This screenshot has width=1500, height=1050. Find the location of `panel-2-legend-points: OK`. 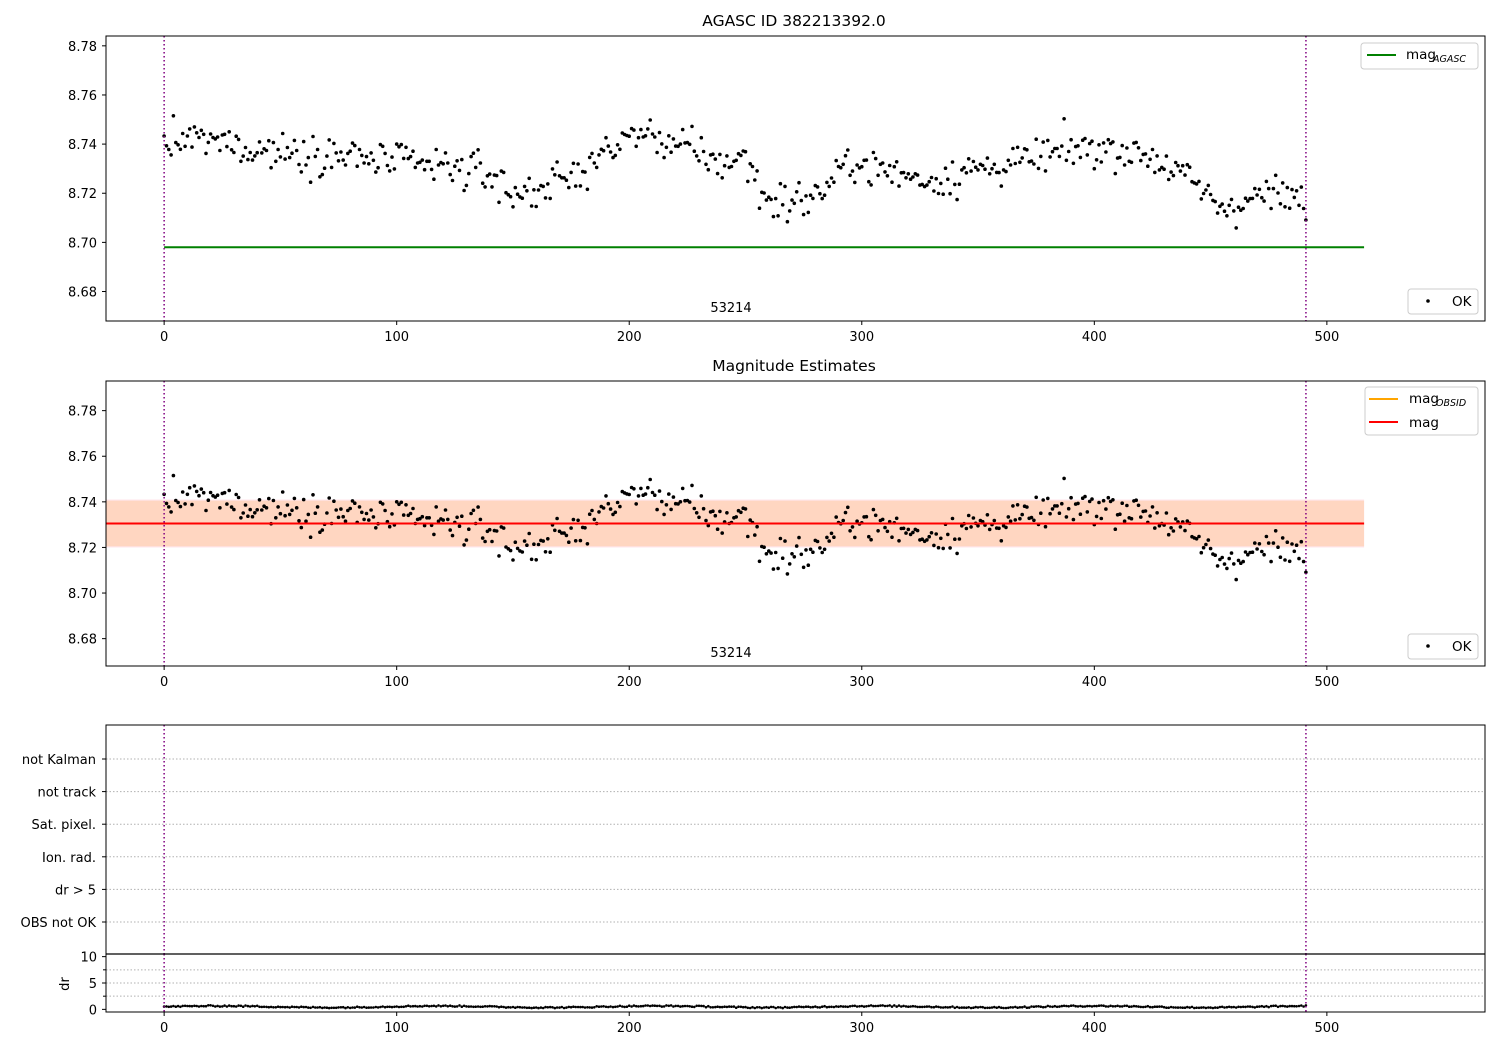

panel-2-legend-points: OK is located at coordinates (1443, 646).